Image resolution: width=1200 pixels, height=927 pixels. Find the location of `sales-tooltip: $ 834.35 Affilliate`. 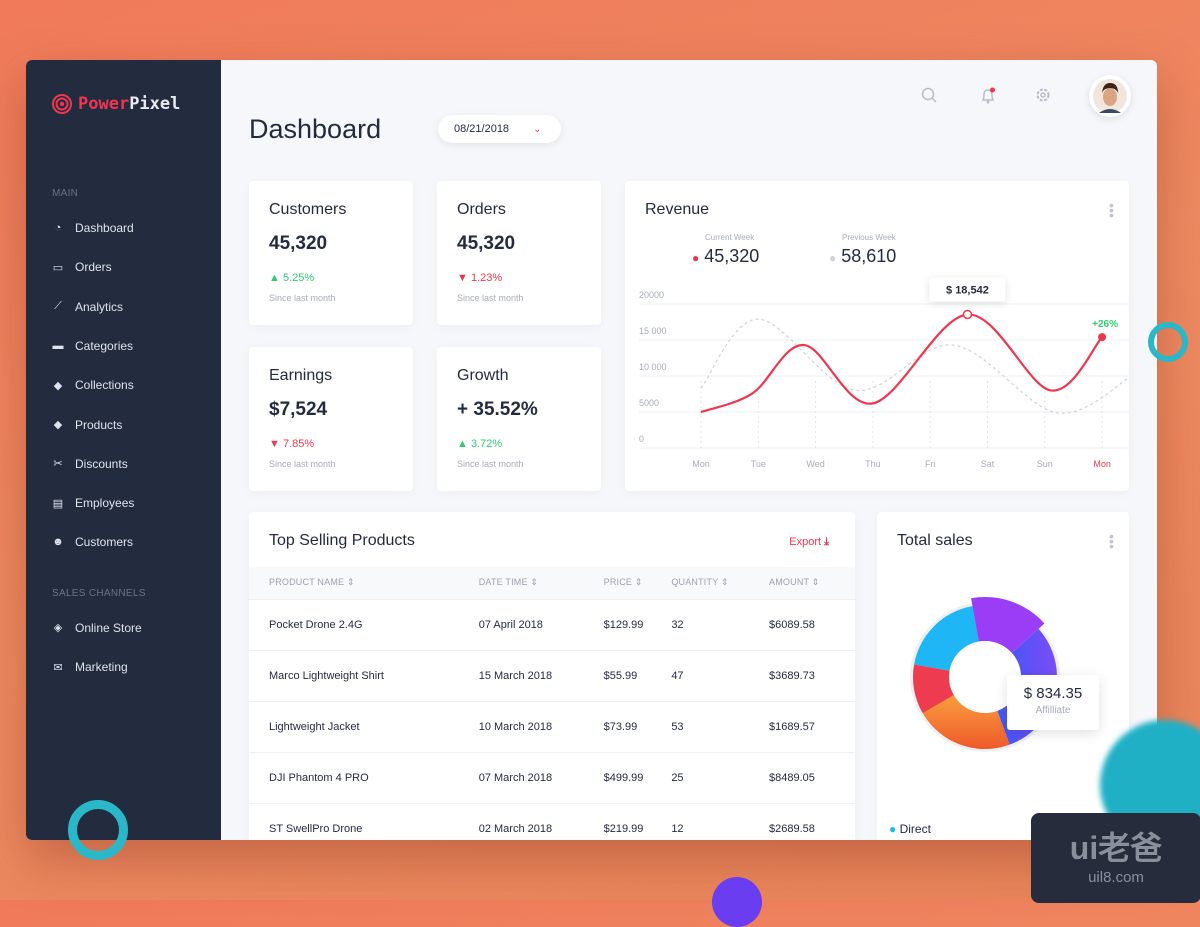

sales-tooltip: $ 834.35 Affilliate is located at coordinates (1053, 702).